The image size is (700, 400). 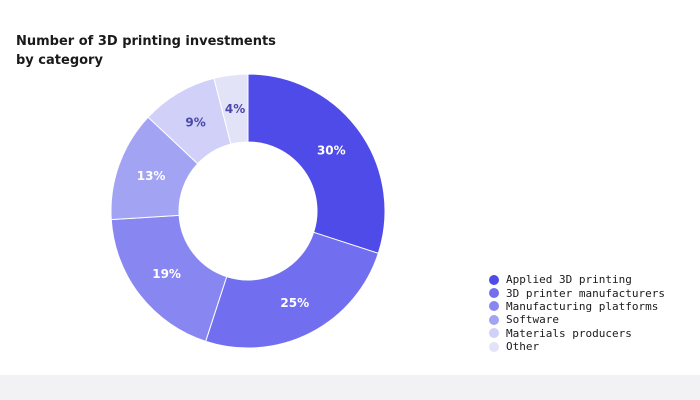 I want to click on donut-slice-manufacturing-platforms, so click(x=169, y=278).